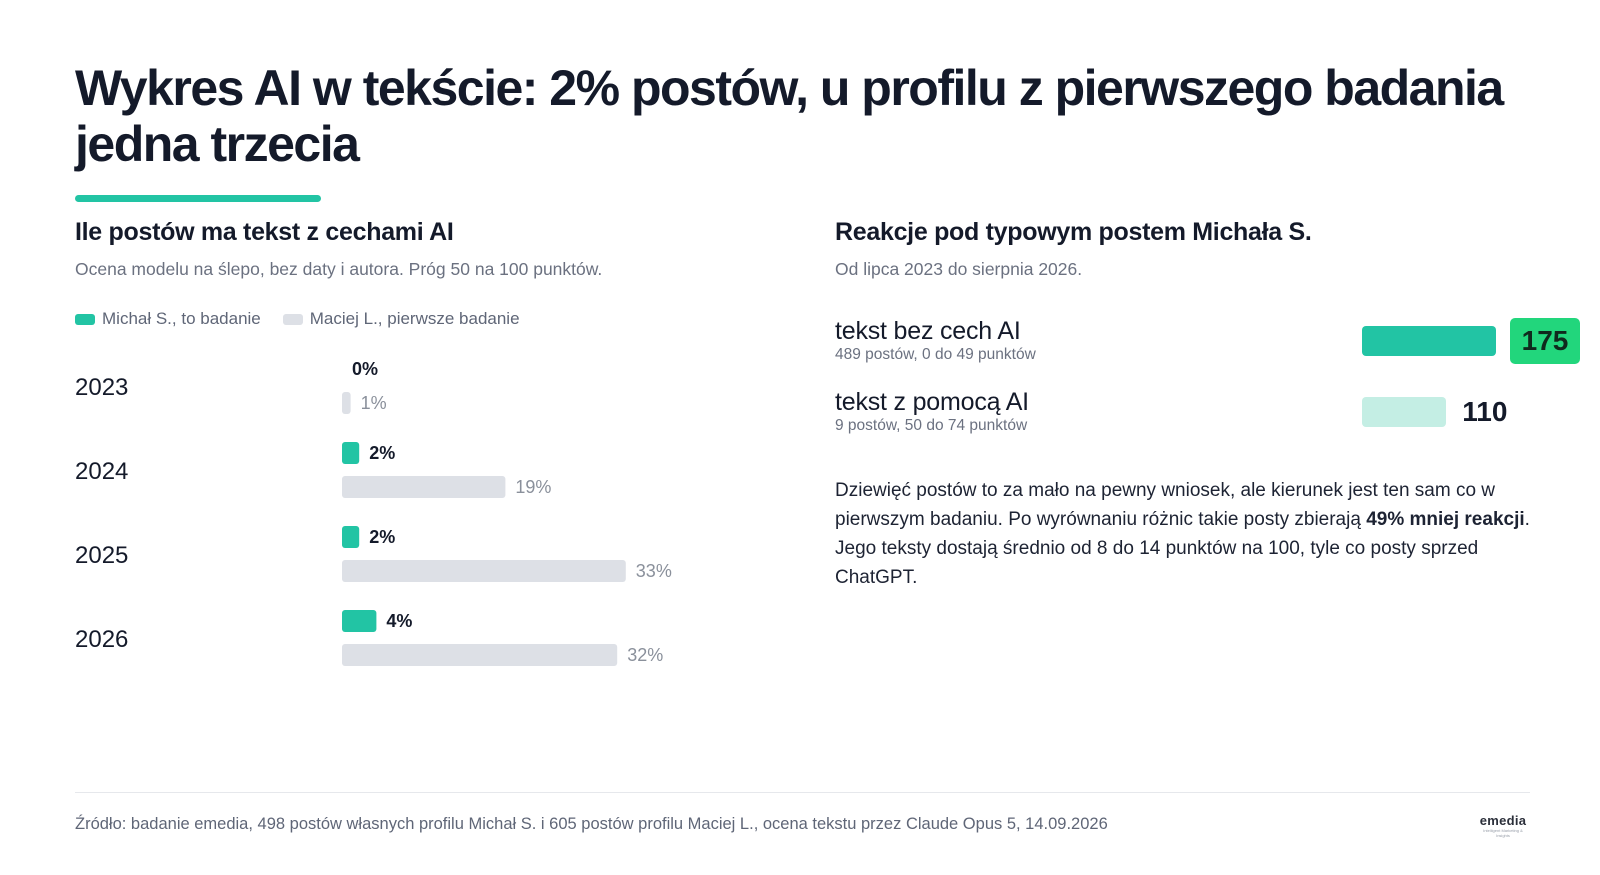 Image resolution: width=1600 pixels, height=875 pixels. I want to click on reaction-label-ai: tekst z pomocą AI, so click(932, 402).